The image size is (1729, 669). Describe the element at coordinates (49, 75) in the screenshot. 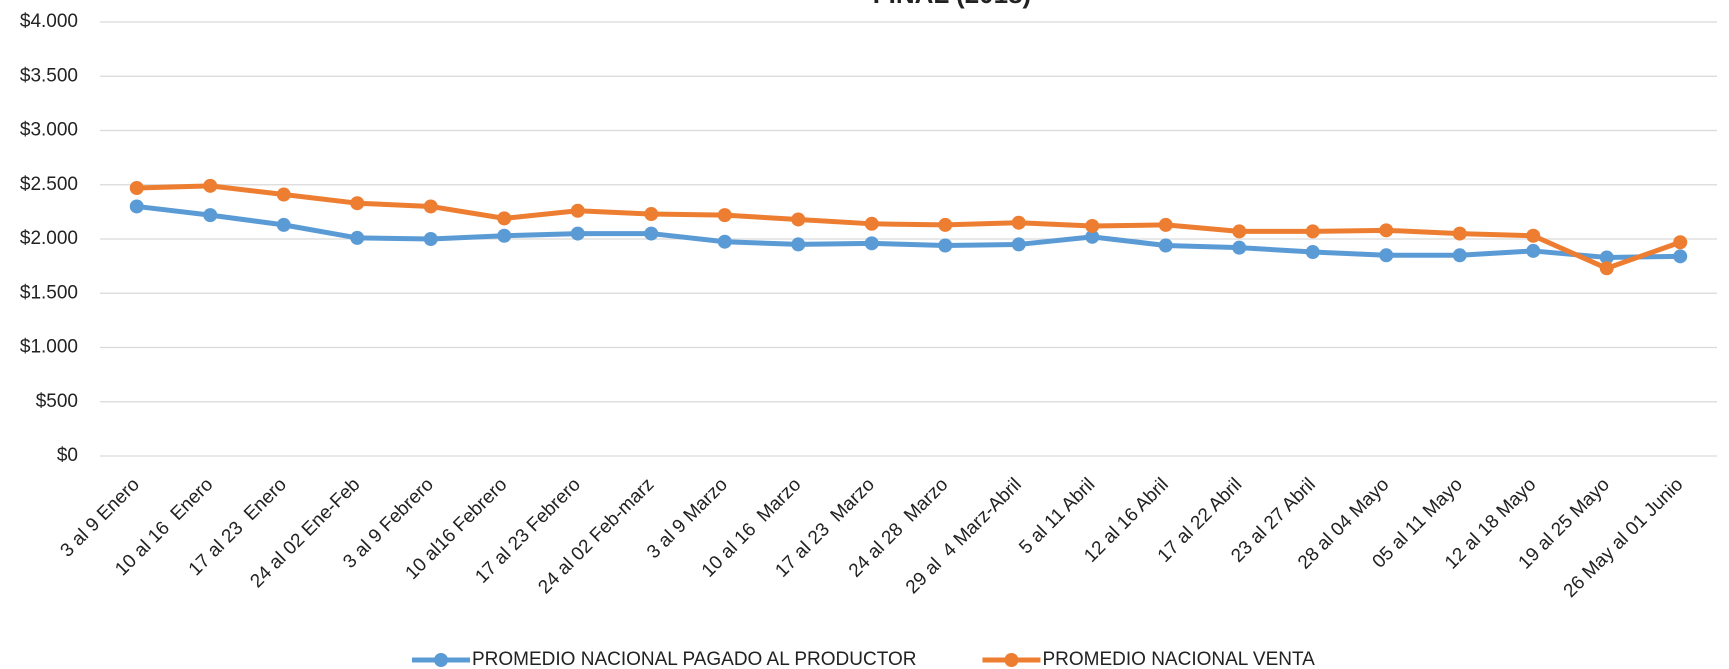

I see `y-tick-label: $3.500` at that location.